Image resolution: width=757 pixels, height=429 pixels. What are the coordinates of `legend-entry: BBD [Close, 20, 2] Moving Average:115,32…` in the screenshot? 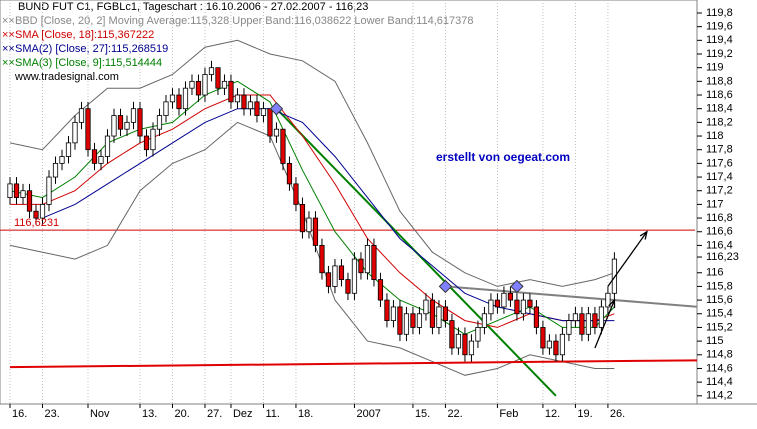 It's located at (244, 21).